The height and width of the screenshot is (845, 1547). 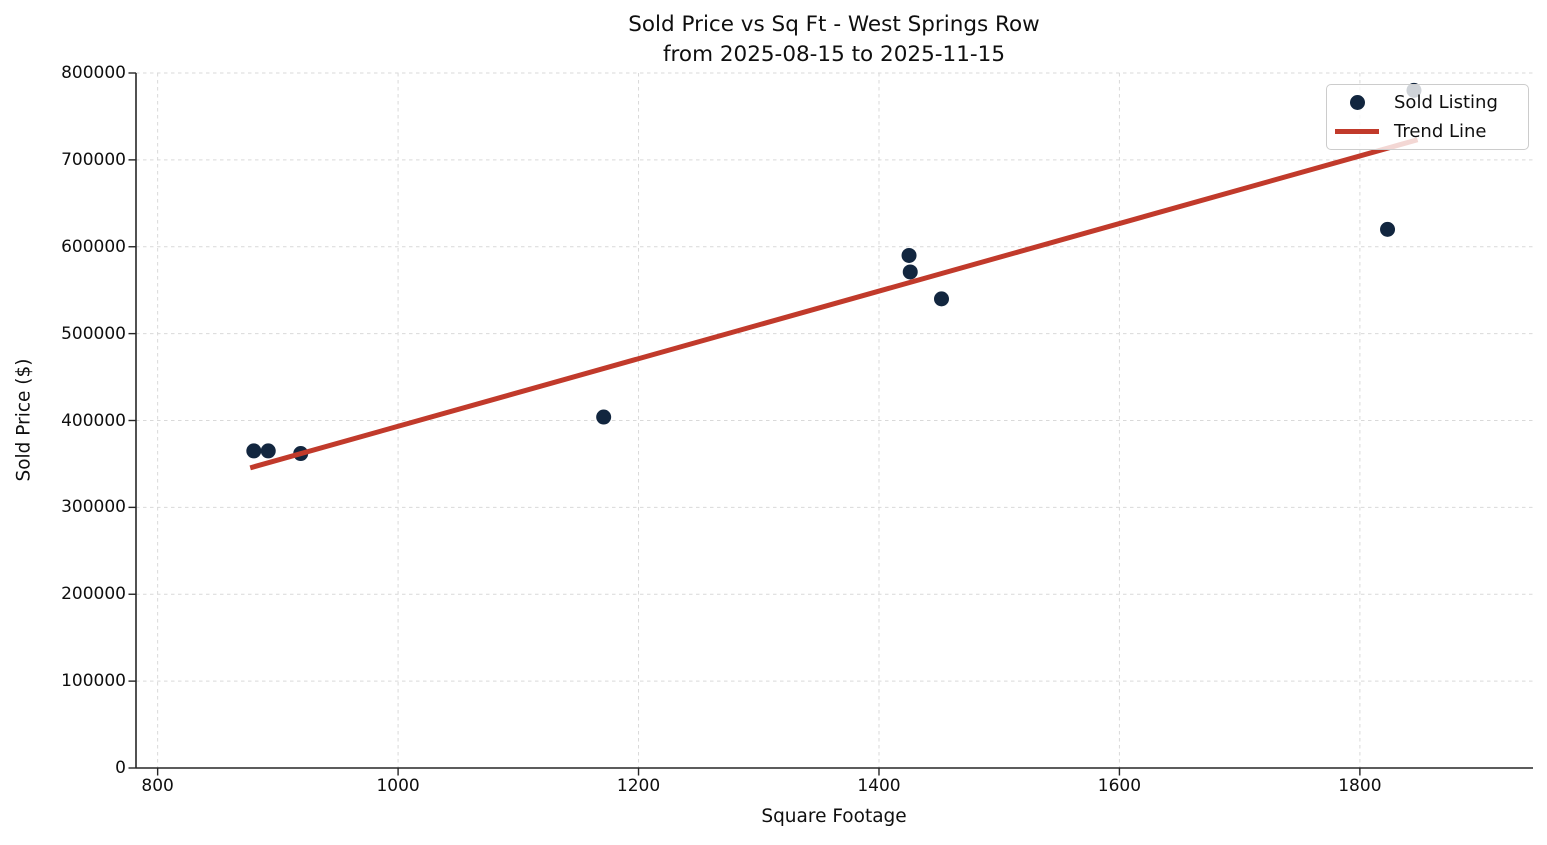 I want to click on x-tick-label: 1000, so click(x=398, y=786).